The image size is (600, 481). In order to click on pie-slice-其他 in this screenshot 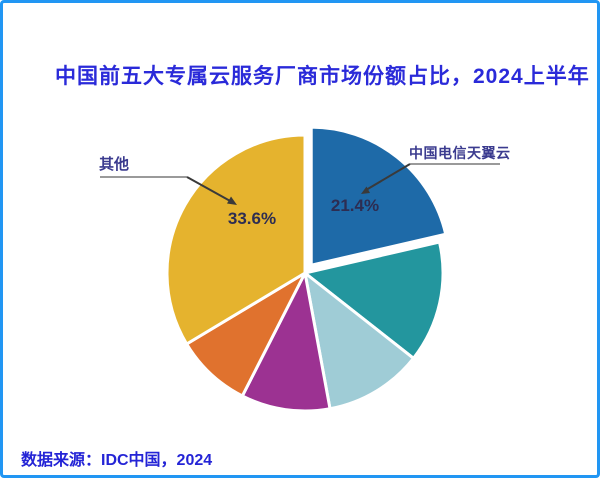, I will do `click(236, 239)`.